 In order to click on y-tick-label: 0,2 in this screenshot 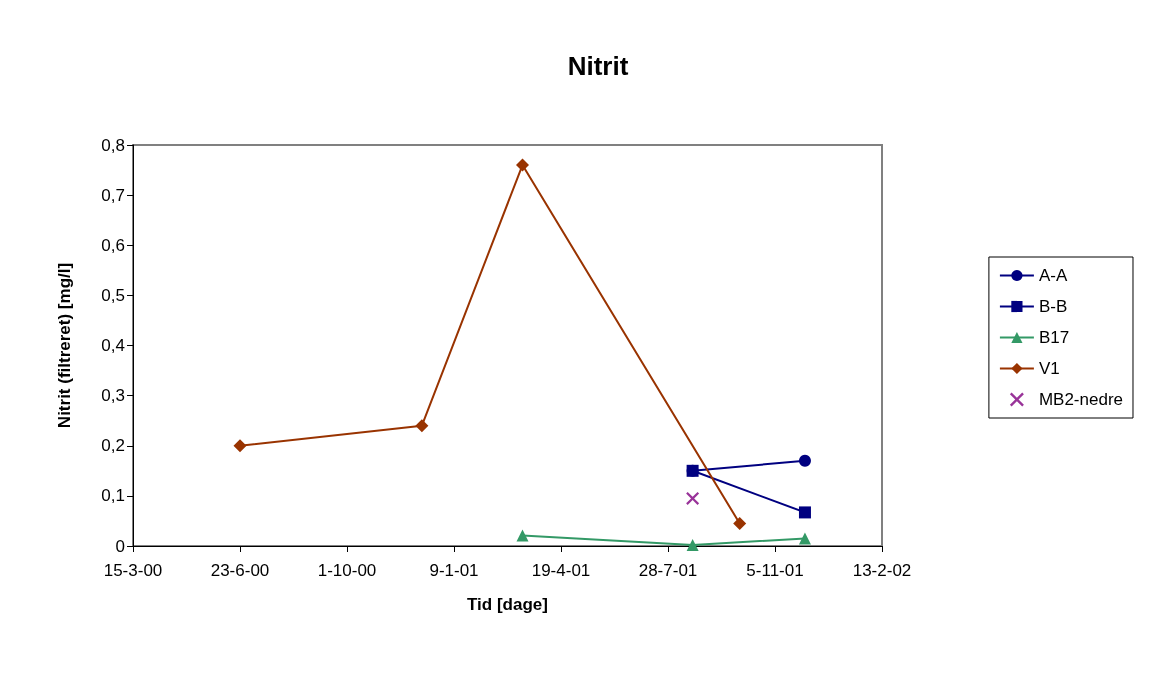, I will do `click(113, 446)`.